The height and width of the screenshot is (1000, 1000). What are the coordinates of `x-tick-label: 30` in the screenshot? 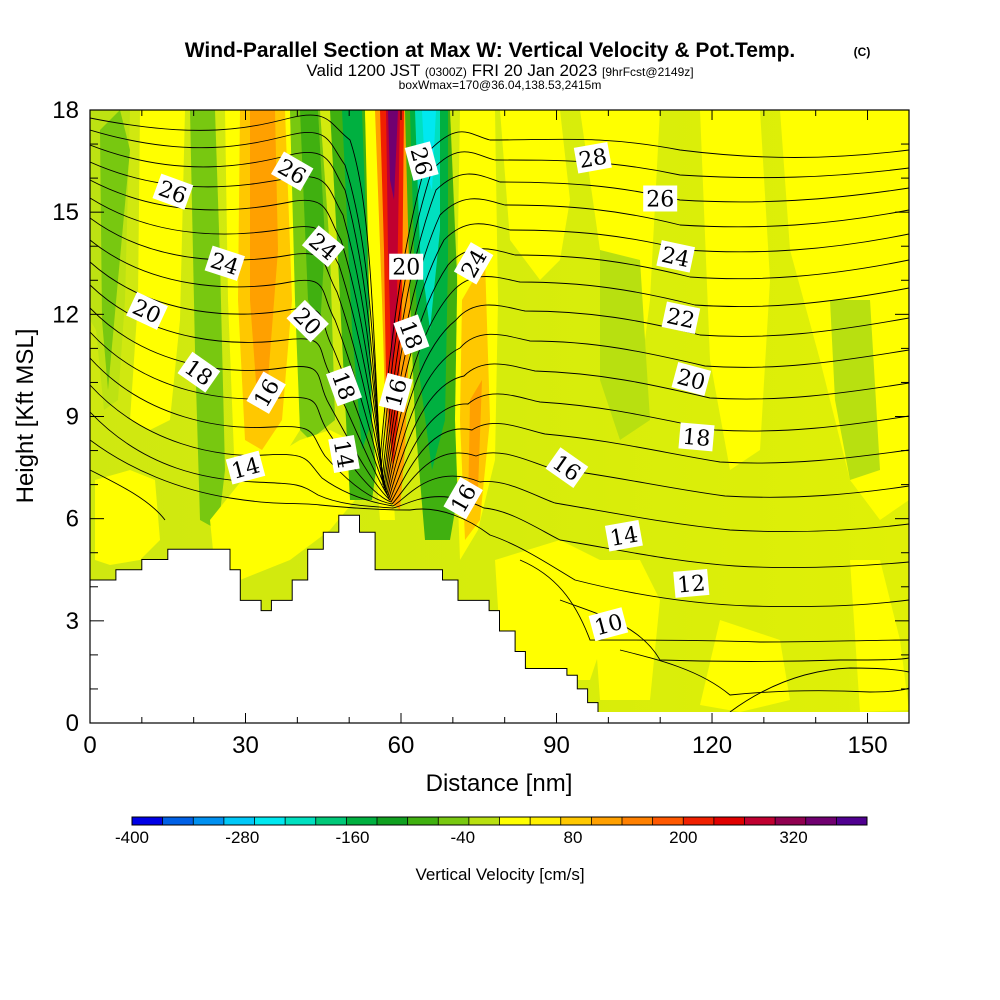 It's located at (245, 745).